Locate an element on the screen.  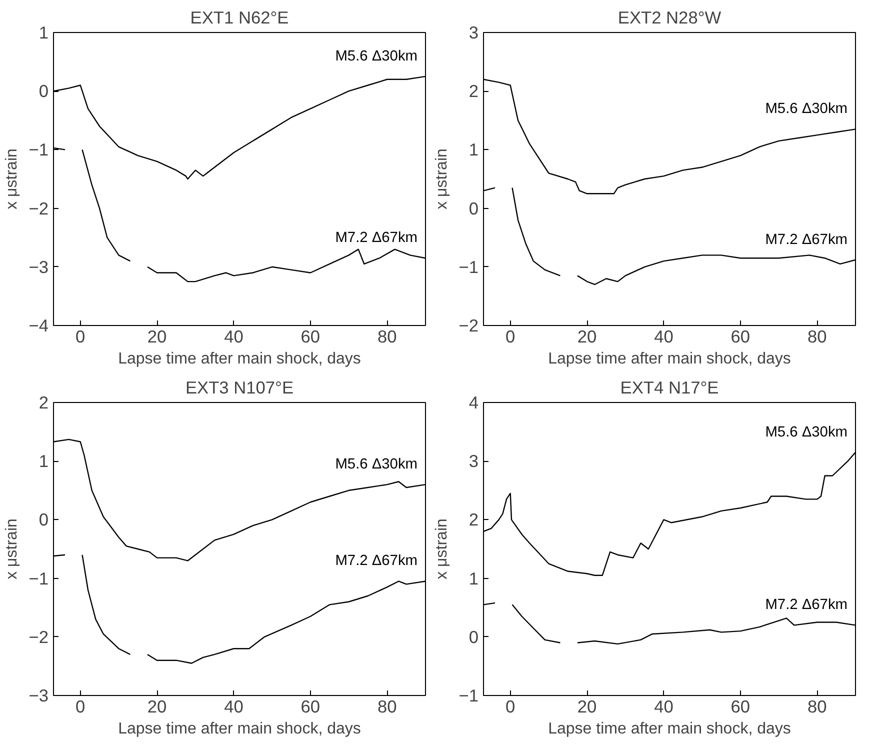
chart-title: EXT3 N107°E is located at coordinates (239, 388).